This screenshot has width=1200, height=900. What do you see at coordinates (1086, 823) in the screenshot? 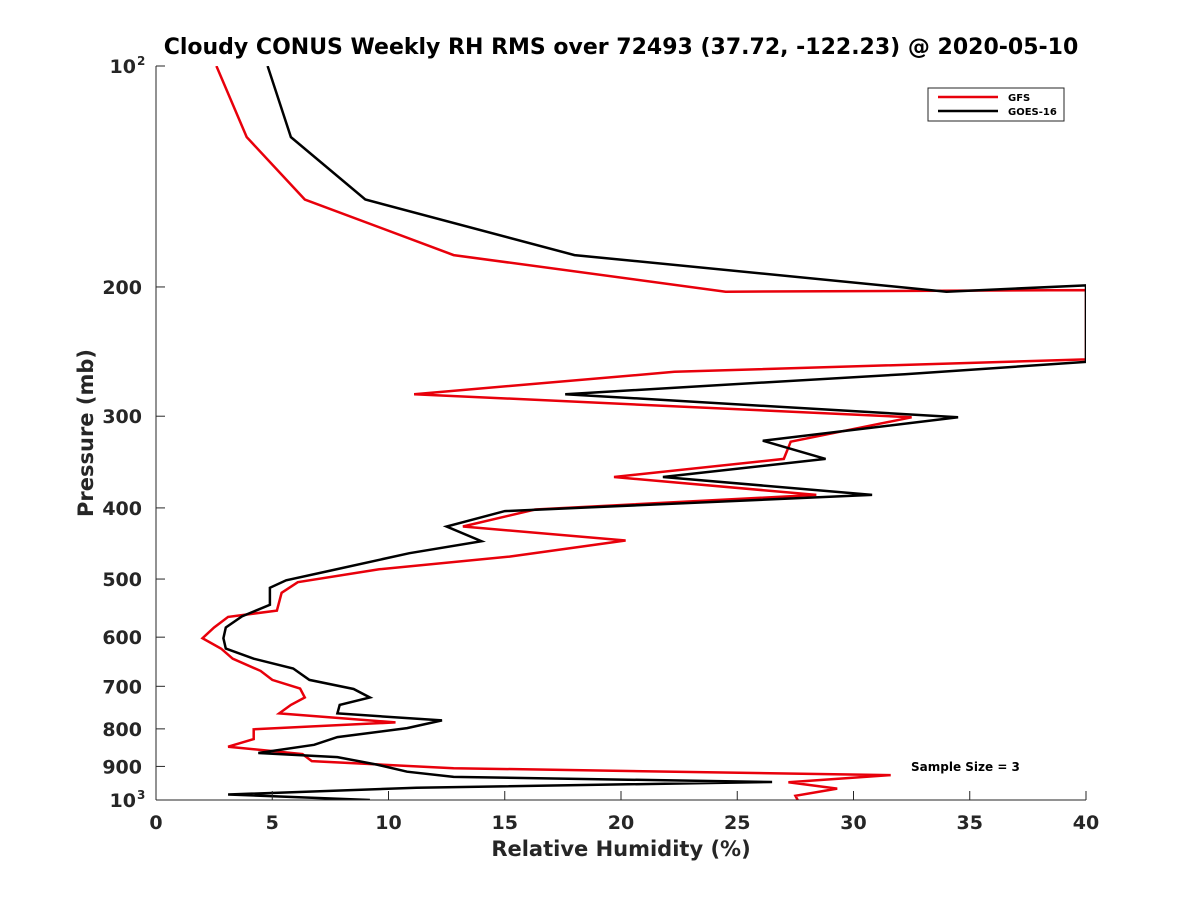
I see `x-tick-label: 40` at bounding box center [1086, 823].